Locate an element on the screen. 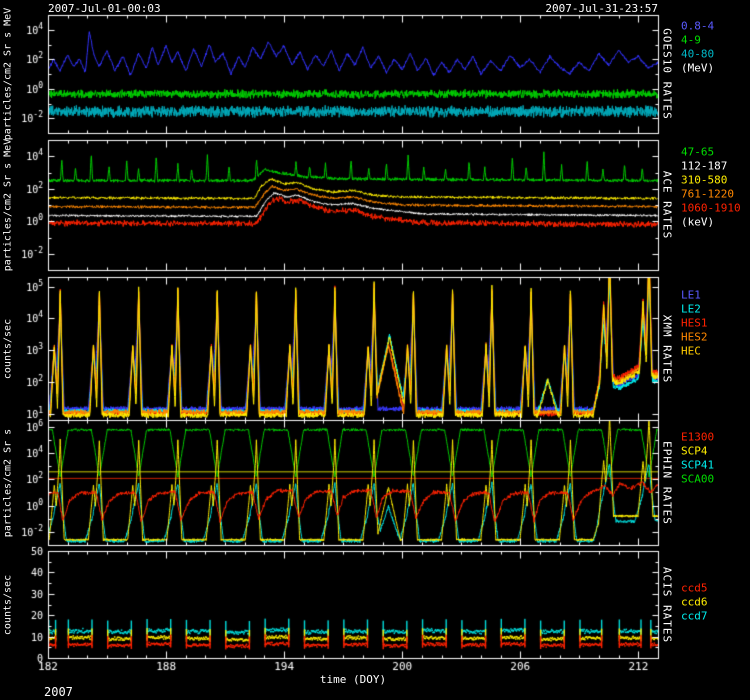 This screenshot has height=700, width=750. legend-label: E1300 is located at coordinates (698, 437).